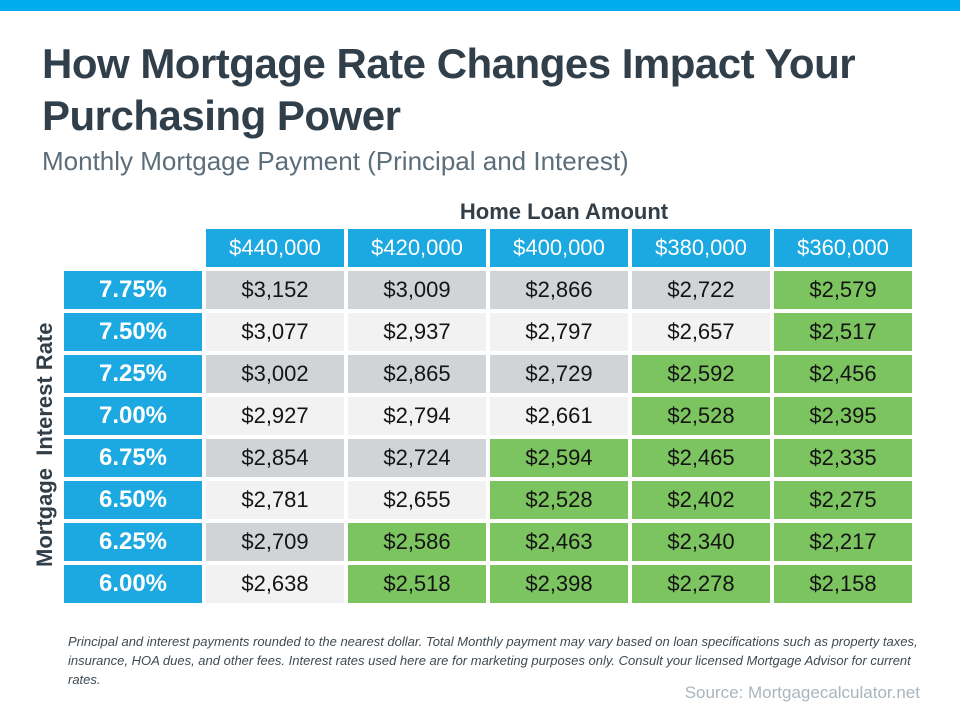  Describe the element at coordinates (701, 248) in the screenshot. I see `loan-amount-header-cell: $380,000` at that location.